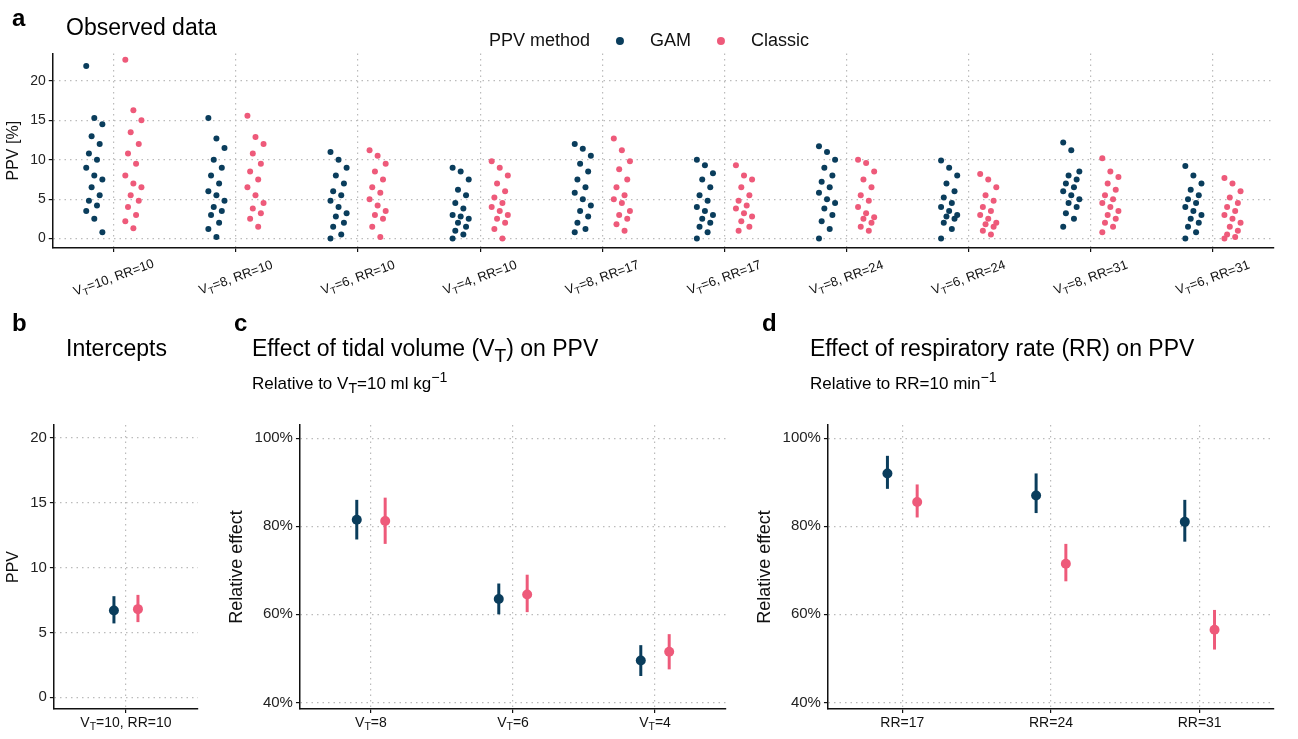  I want to click on y-axis-title: PPV [%], so click(13, 150).